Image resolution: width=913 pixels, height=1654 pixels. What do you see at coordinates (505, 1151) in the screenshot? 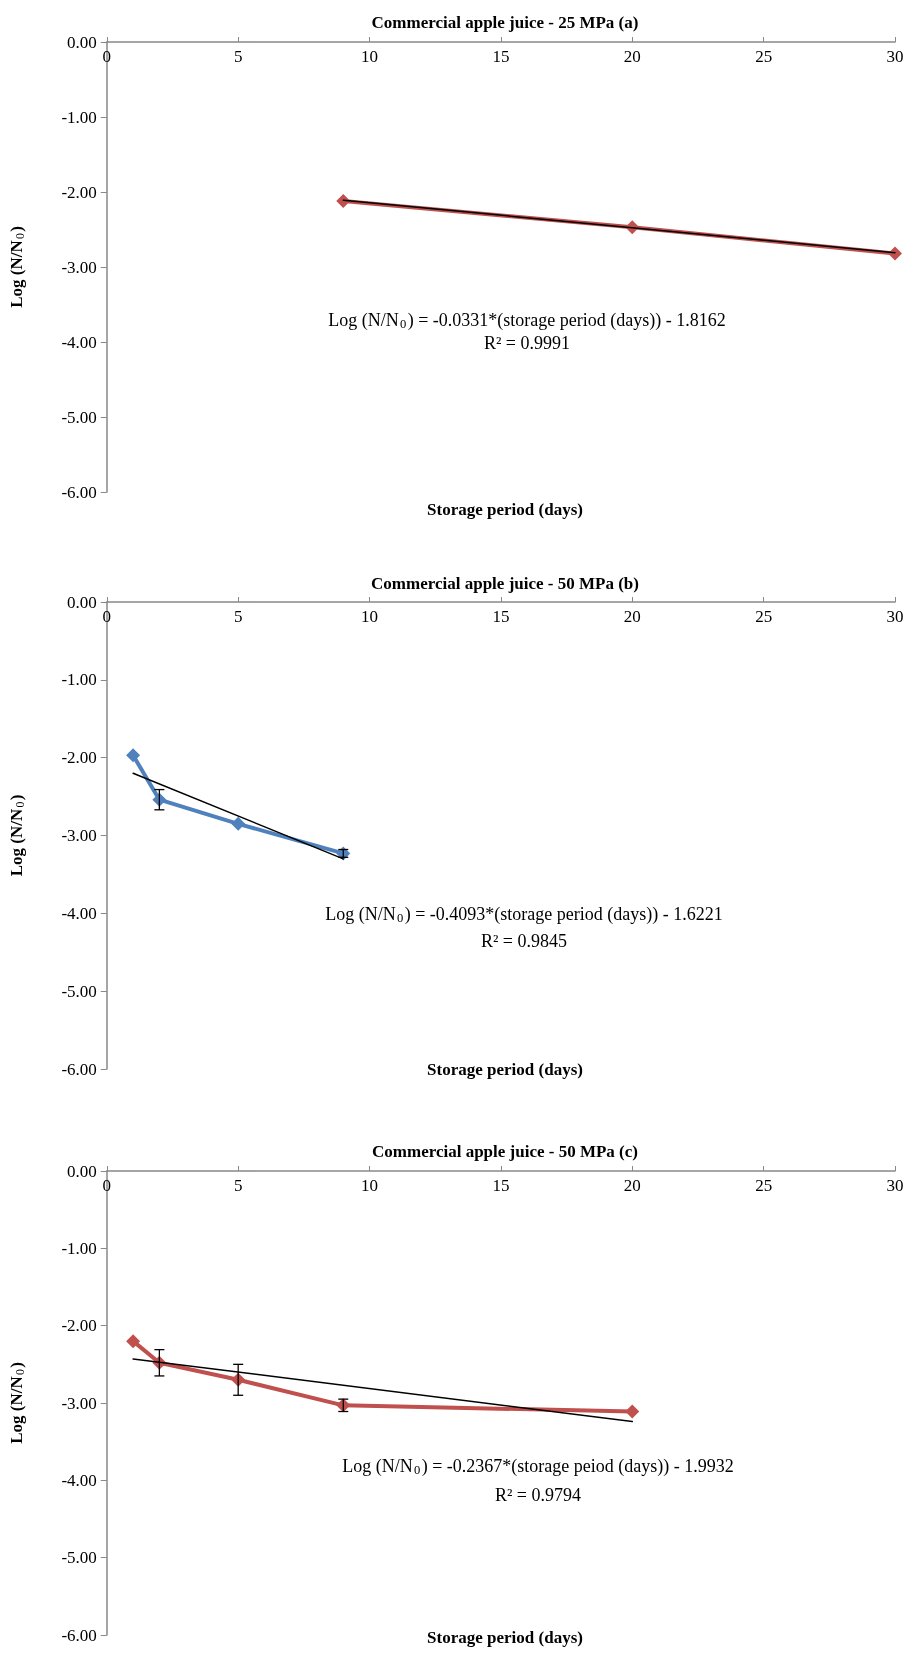
I see `chart-title: Commercial apple juice - 50 MPa (c)` at bounding box center [505, 1151].